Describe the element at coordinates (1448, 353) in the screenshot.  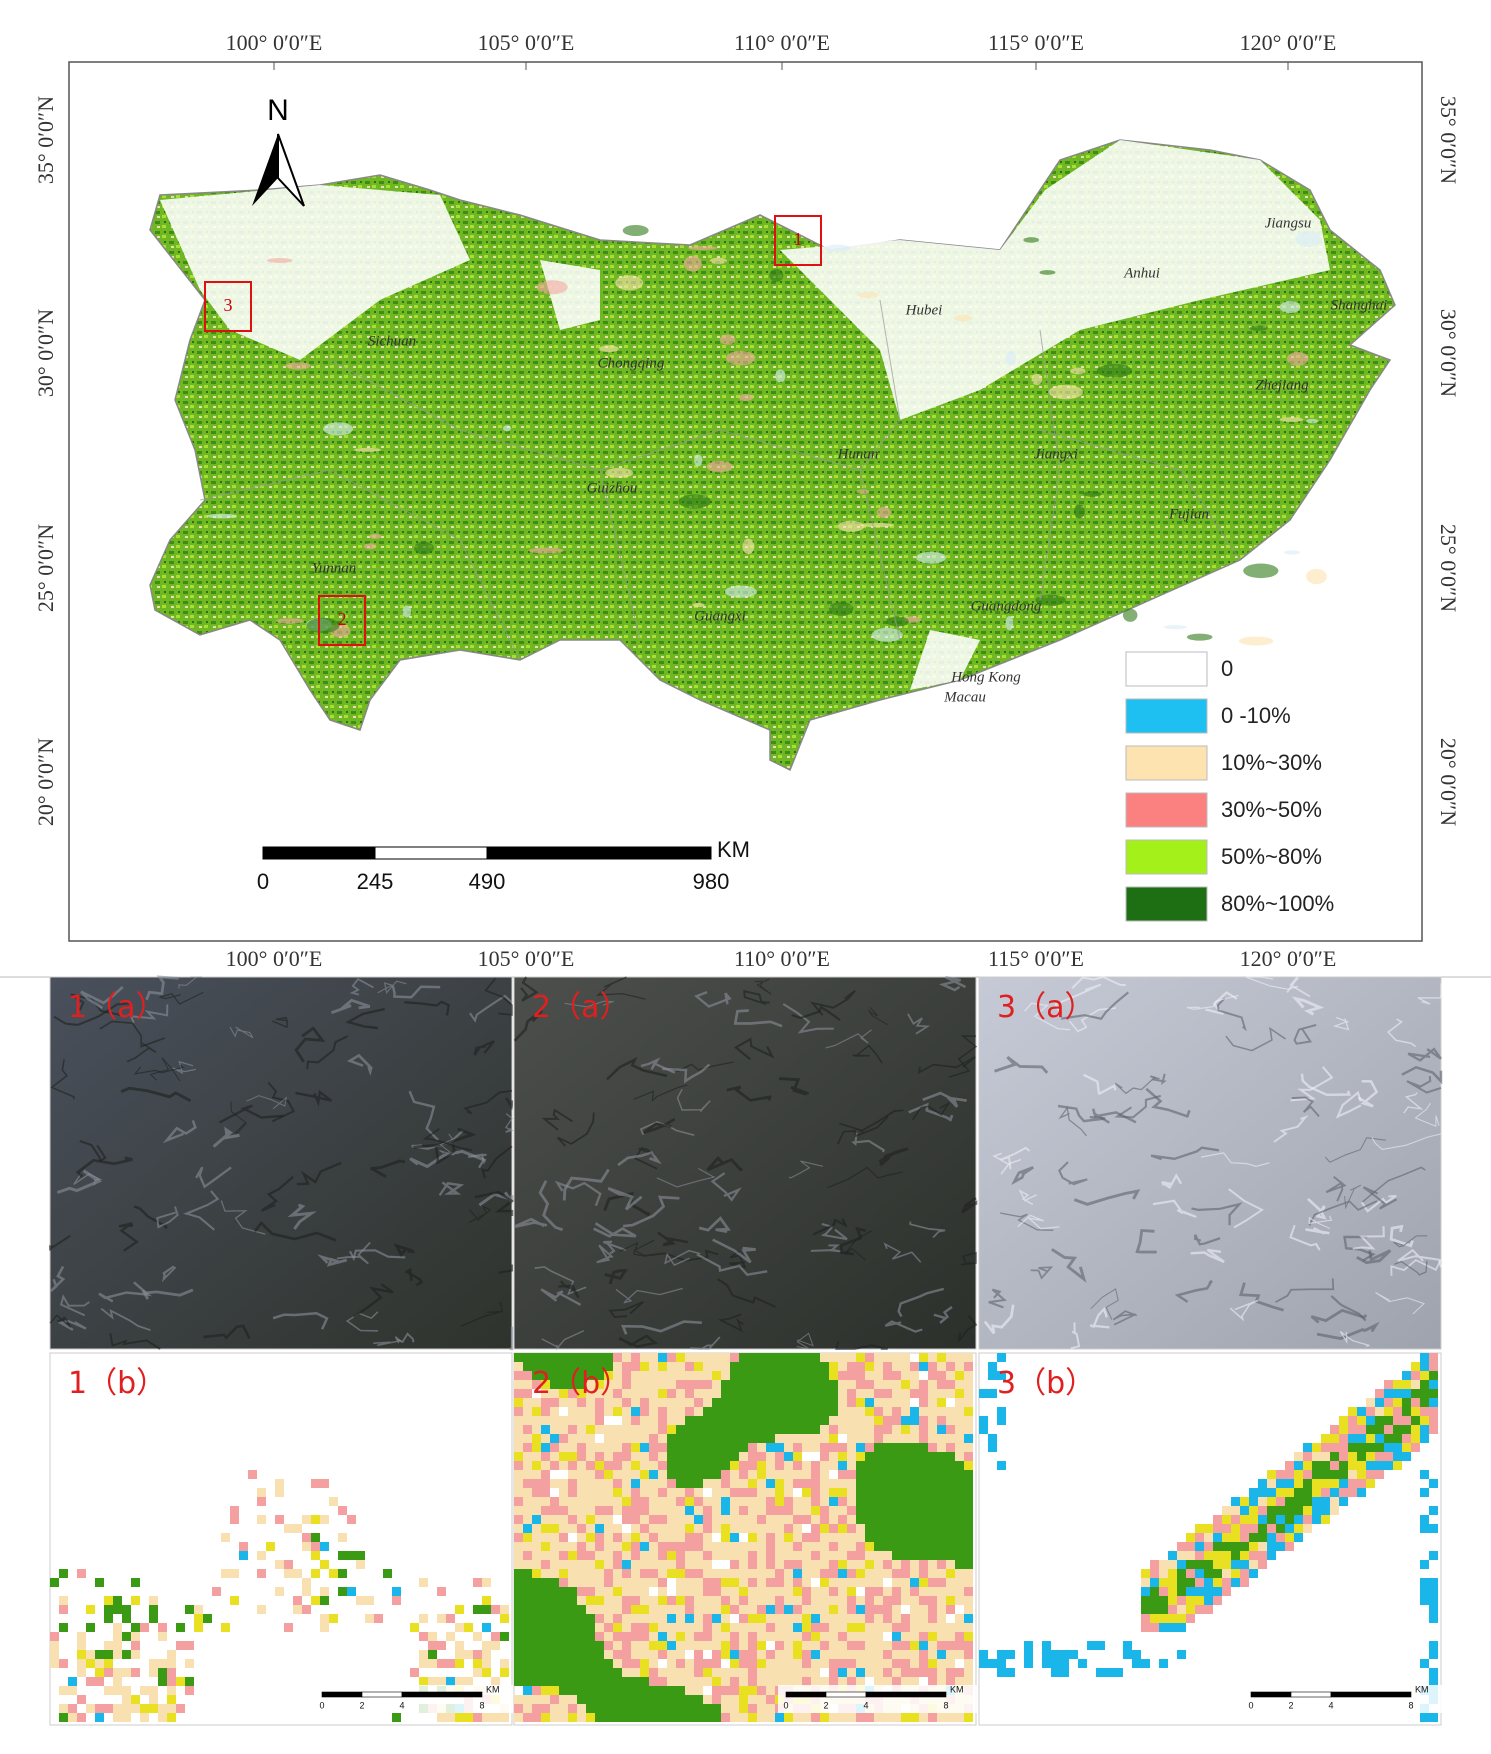
I see `latitude-label: 30° 0′0″N` at that location.